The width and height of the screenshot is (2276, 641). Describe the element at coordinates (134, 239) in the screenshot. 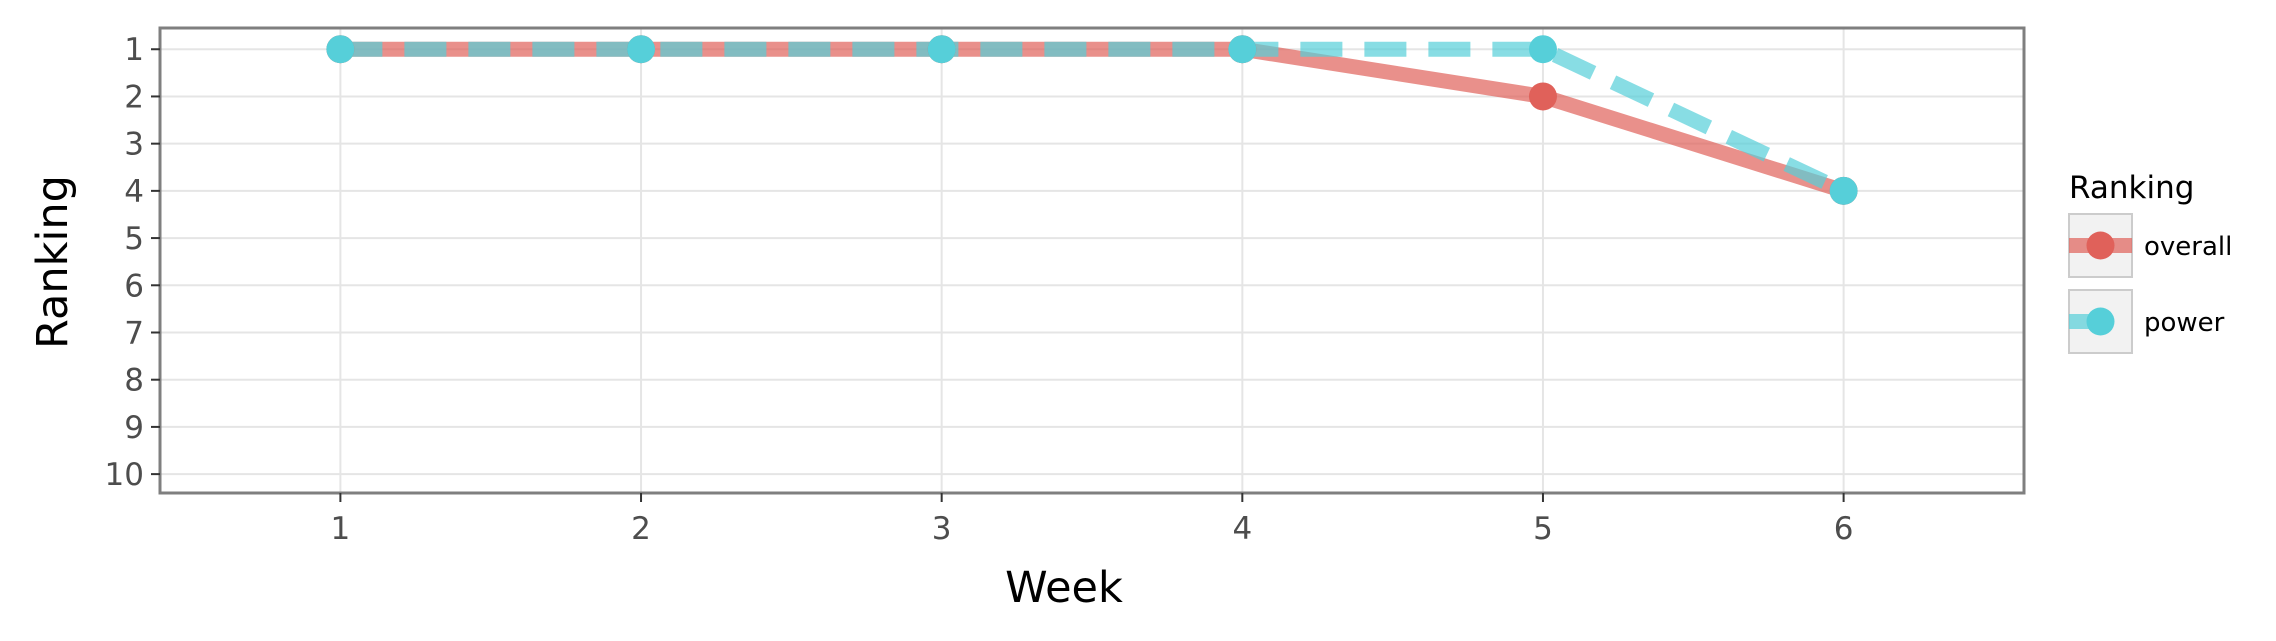

I see `y-tick-label: 5` at that location.